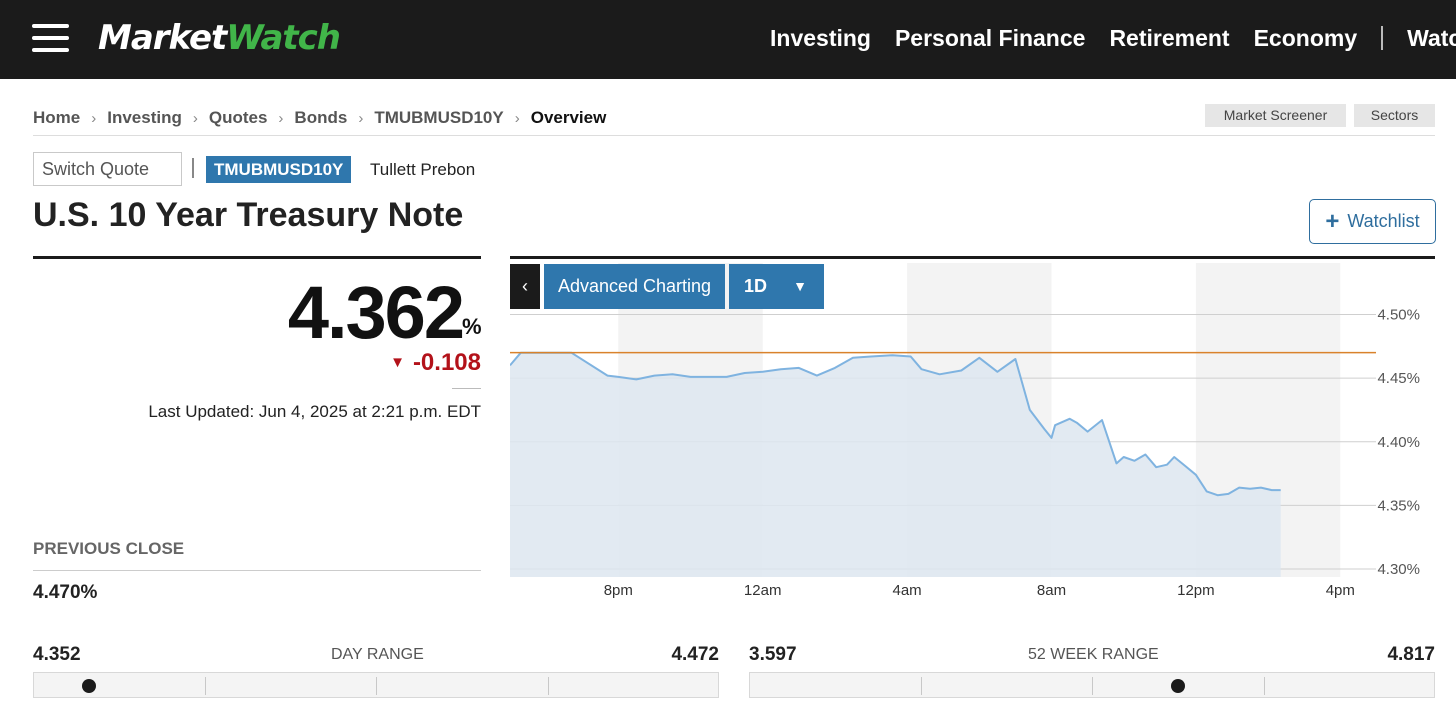 This screenshot has height=713, width=1456. Describe the element at coordinates (1382, 38) in the screenshot. I see `nav-divider` at that location.